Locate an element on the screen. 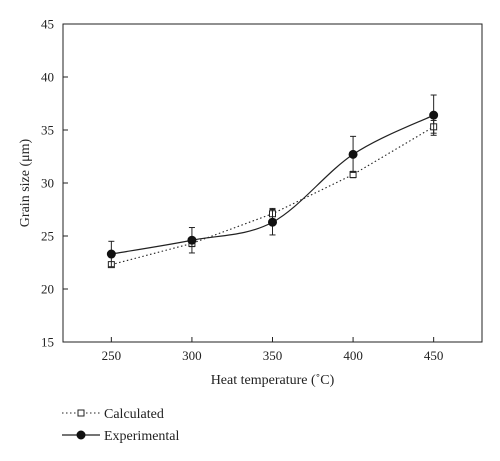 This screenshot has height=461, width=500. legend-item-experimental: Experimental is located at coordinates (121, 436).